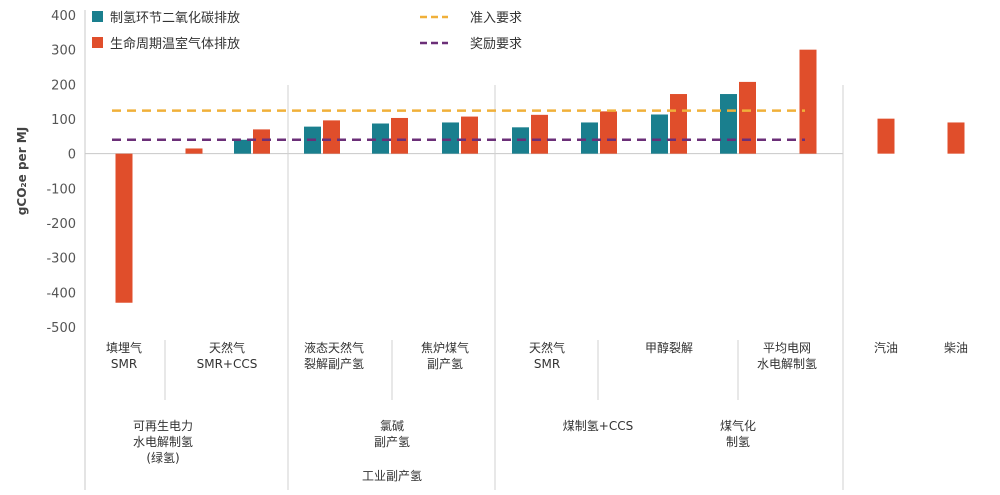 The width and height of the screenshot is (1000, 495). Describe the element at coordinates (496, 44) in the screenshot. I see `legend-label-reward: 奖励要求` at that location.